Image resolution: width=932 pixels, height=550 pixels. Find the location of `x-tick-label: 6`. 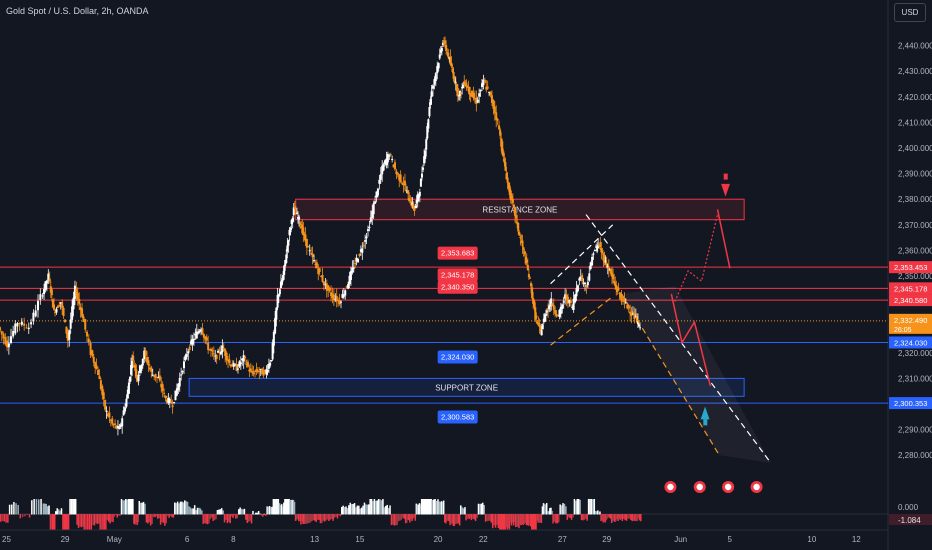

x-tick-label: 6 is located at coordinates (187, 539).